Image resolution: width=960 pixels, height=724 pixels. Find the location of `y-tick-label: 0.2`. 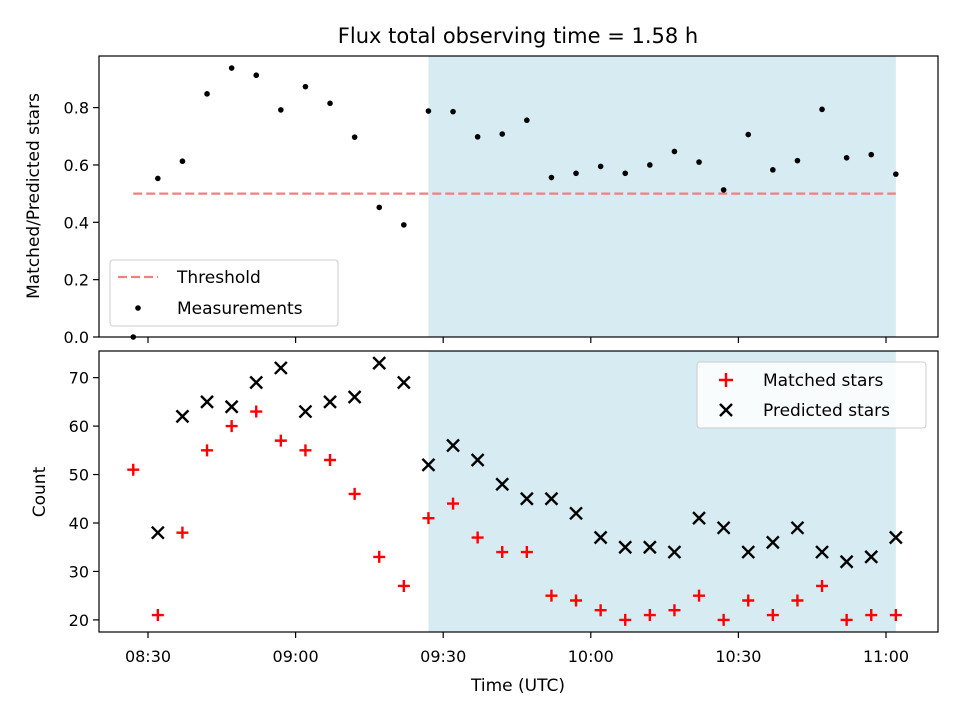

y-tick-label: 0.2 is located at coordinates (76, 280).